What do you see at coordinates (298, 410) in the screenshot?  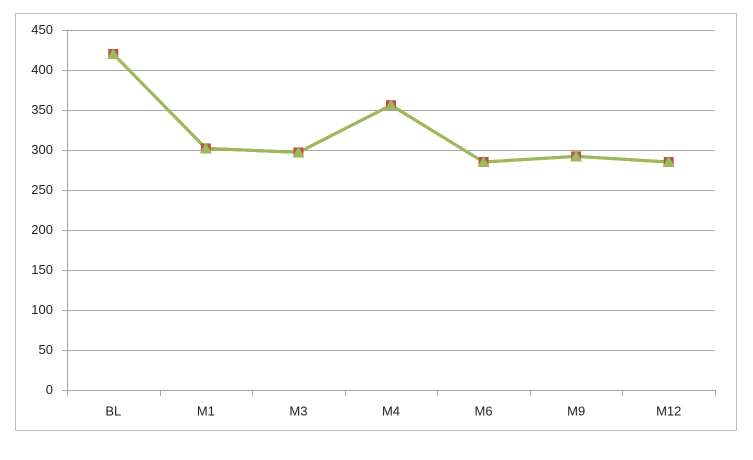 I see `x-tick-label: M3` at bounding box center [298, 410].